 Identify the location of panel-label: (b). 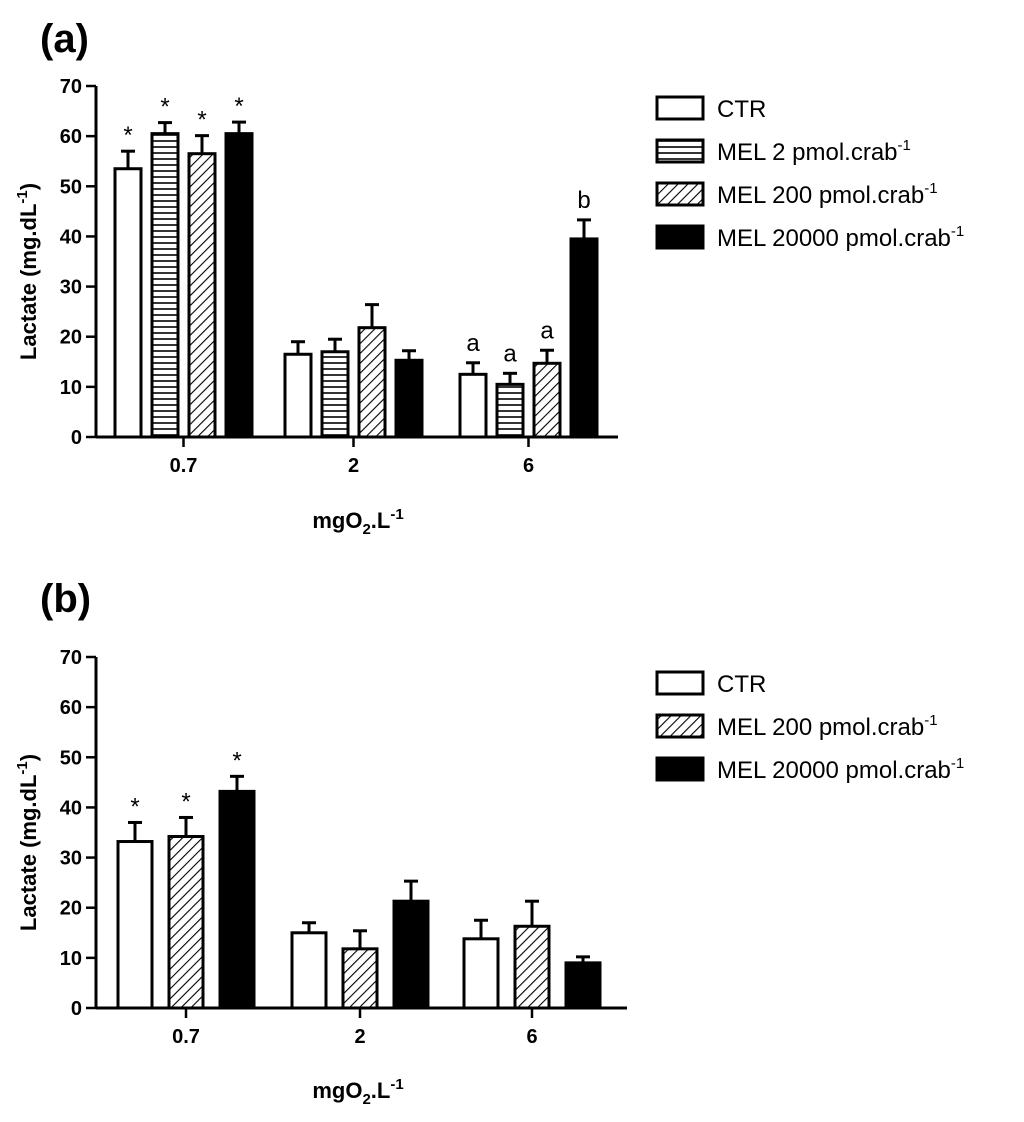
(65, 599).